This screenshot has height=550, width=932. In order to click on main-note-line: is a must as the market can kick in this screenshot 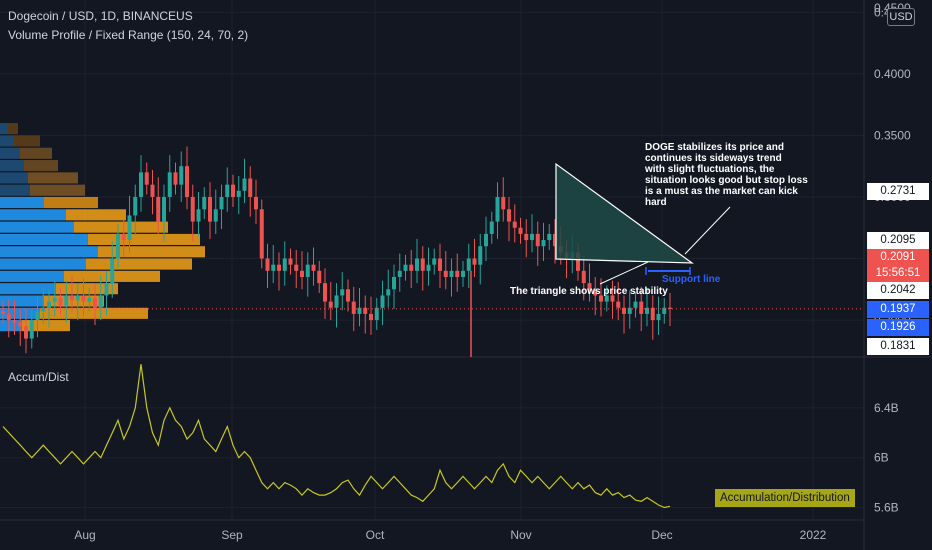, I will do `click(721, 191)`.